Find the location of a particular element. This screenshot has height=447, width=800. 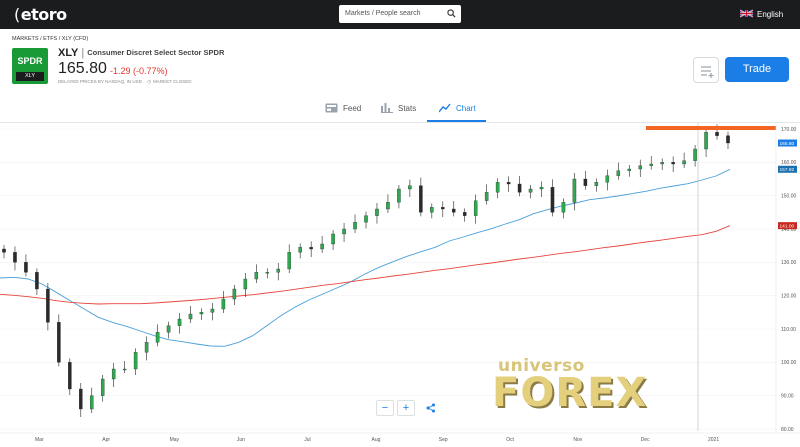

x-tick-label: Dec is located at coordinates (645, 440).